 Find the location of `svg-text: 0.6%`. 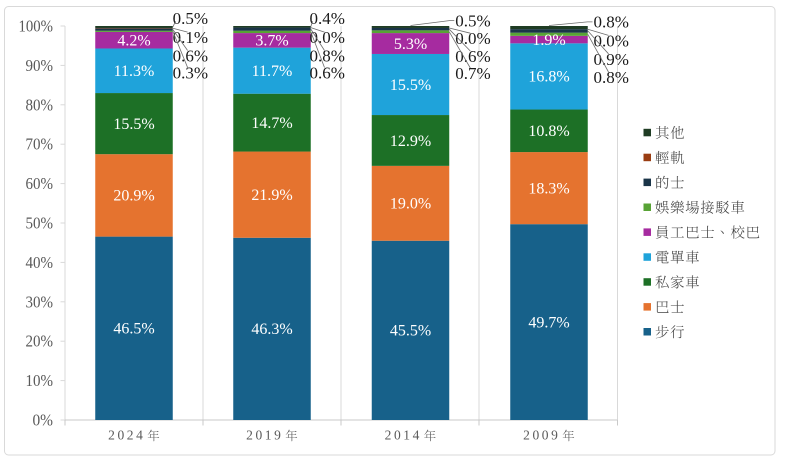

svg-text: 0.6% is located at coordinates (327, 73).